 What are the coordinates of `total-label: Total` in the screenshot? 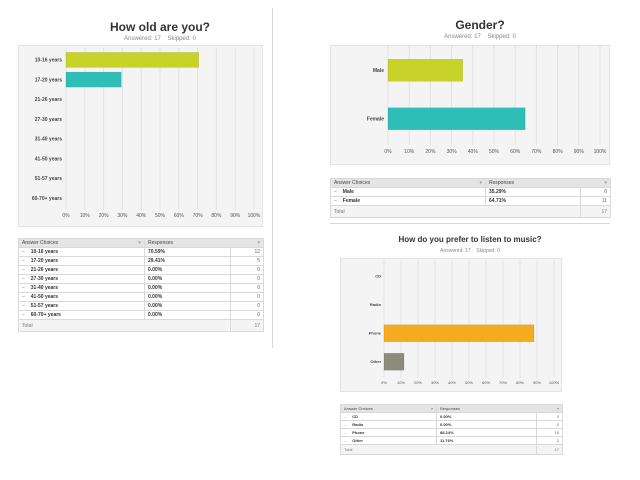 It's located at (438, 449).